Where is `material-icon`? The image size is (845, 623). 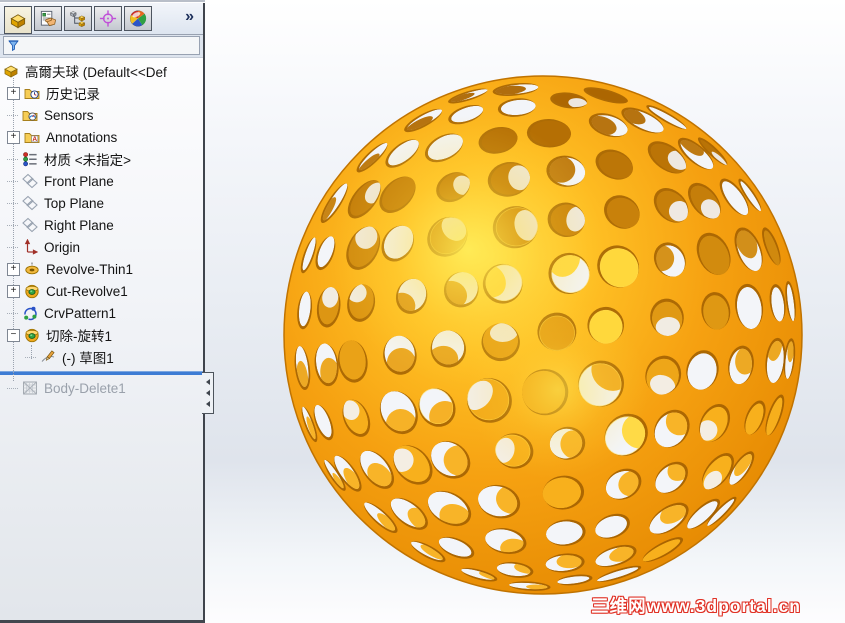 material-icon is located at coordinates (30, 159).